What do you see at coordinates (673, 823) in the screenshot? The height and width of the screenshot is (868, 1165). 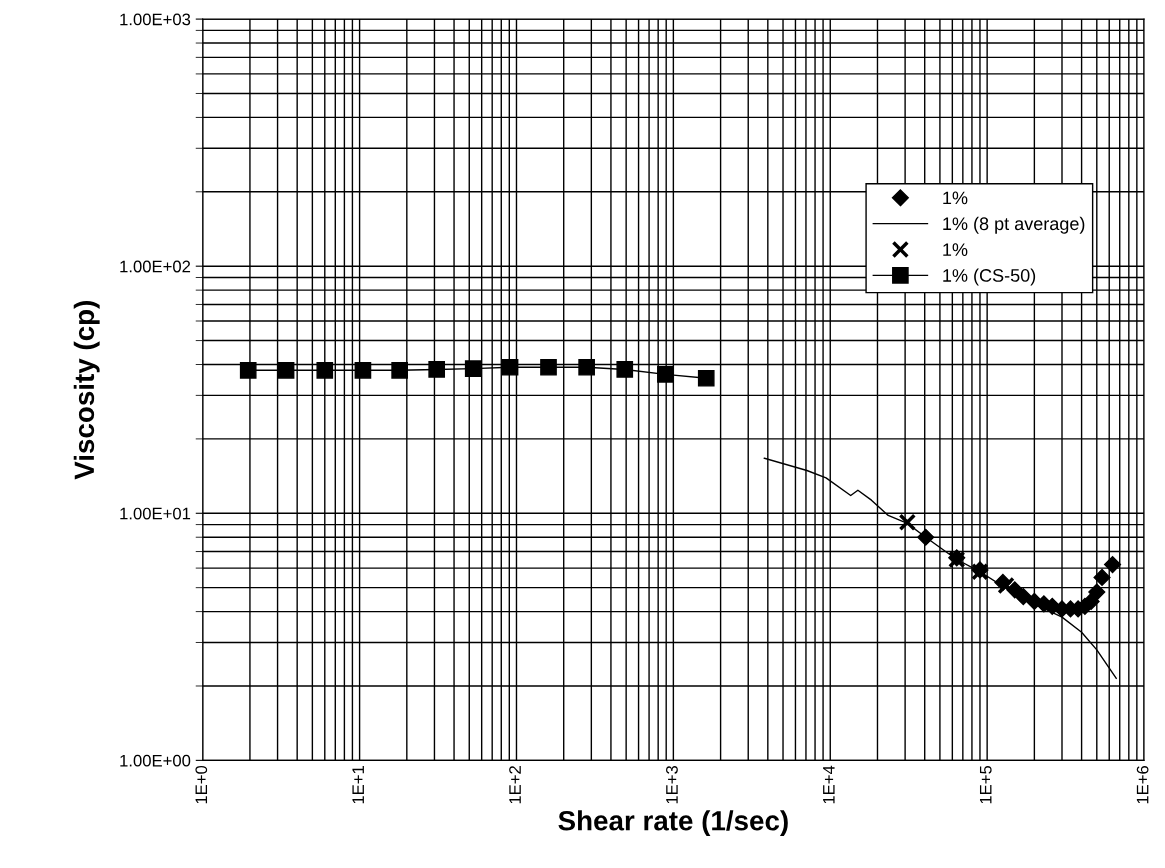 I see `x-axis-title: Shear rate (1/sec)` at bounding box center [673, 823].